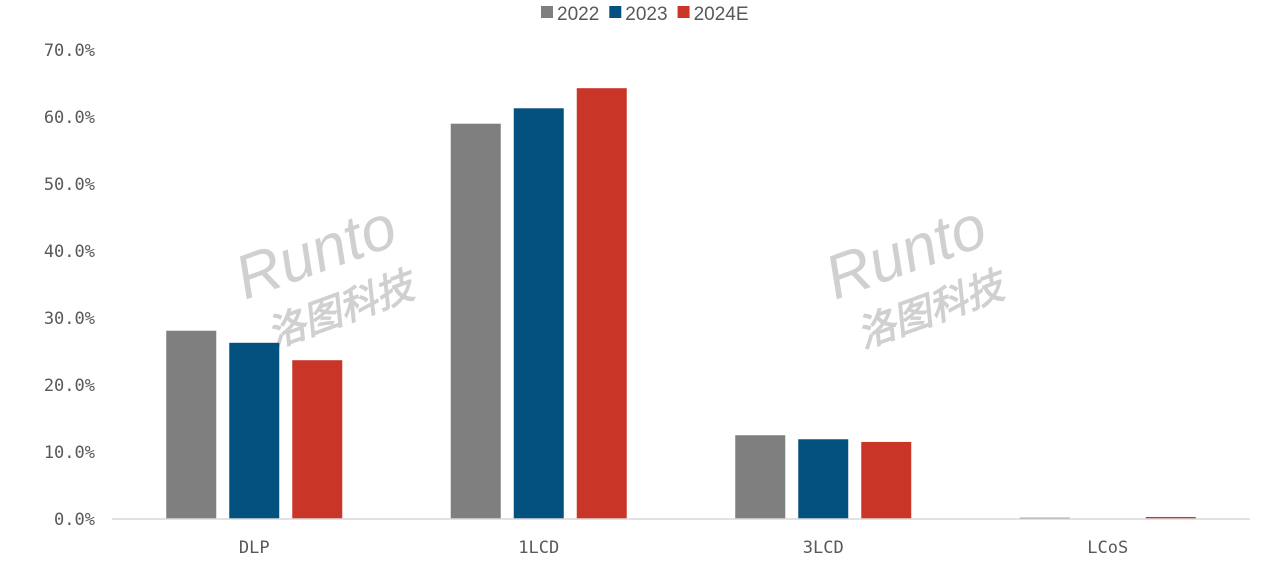 The width and height of the screenshot is (1278, 561). Describe the element at coordinates (1107, 548) in the screenshot. I see `x-tick-label: LCoS` at that location.